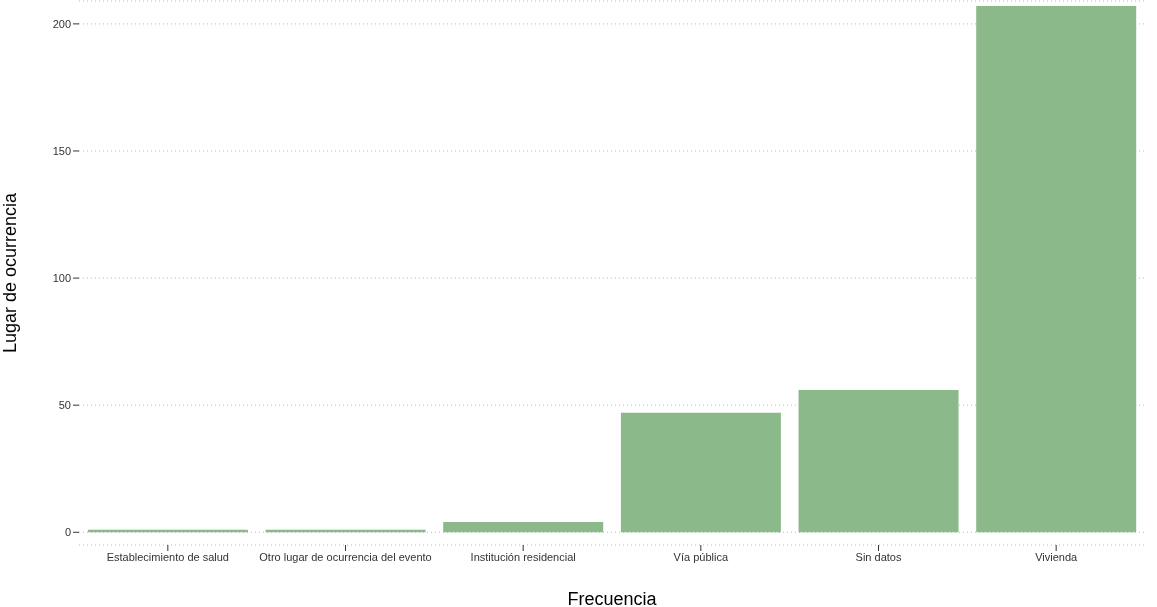 Image resolution: width=1157 pixels, height=607 pixels. Describe the element at coordinates (878, 556) in the screenshot. I see `x-tick-label: Sin datos` at that location.